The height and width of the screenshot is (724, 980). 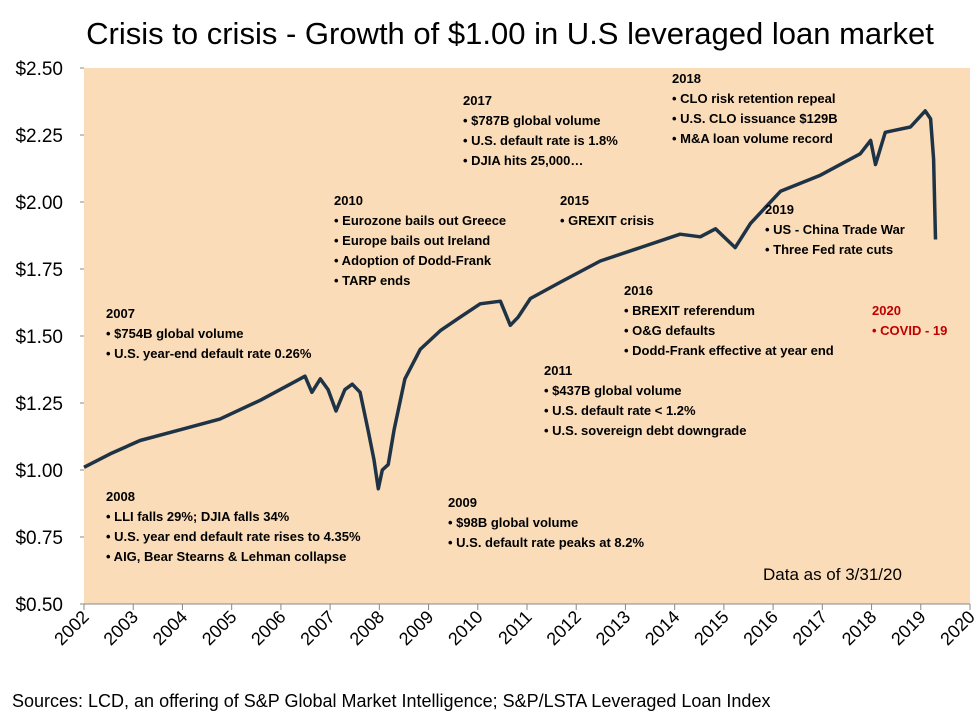 I want to click on annotation-title: 2007, so click(x=120, y=313).